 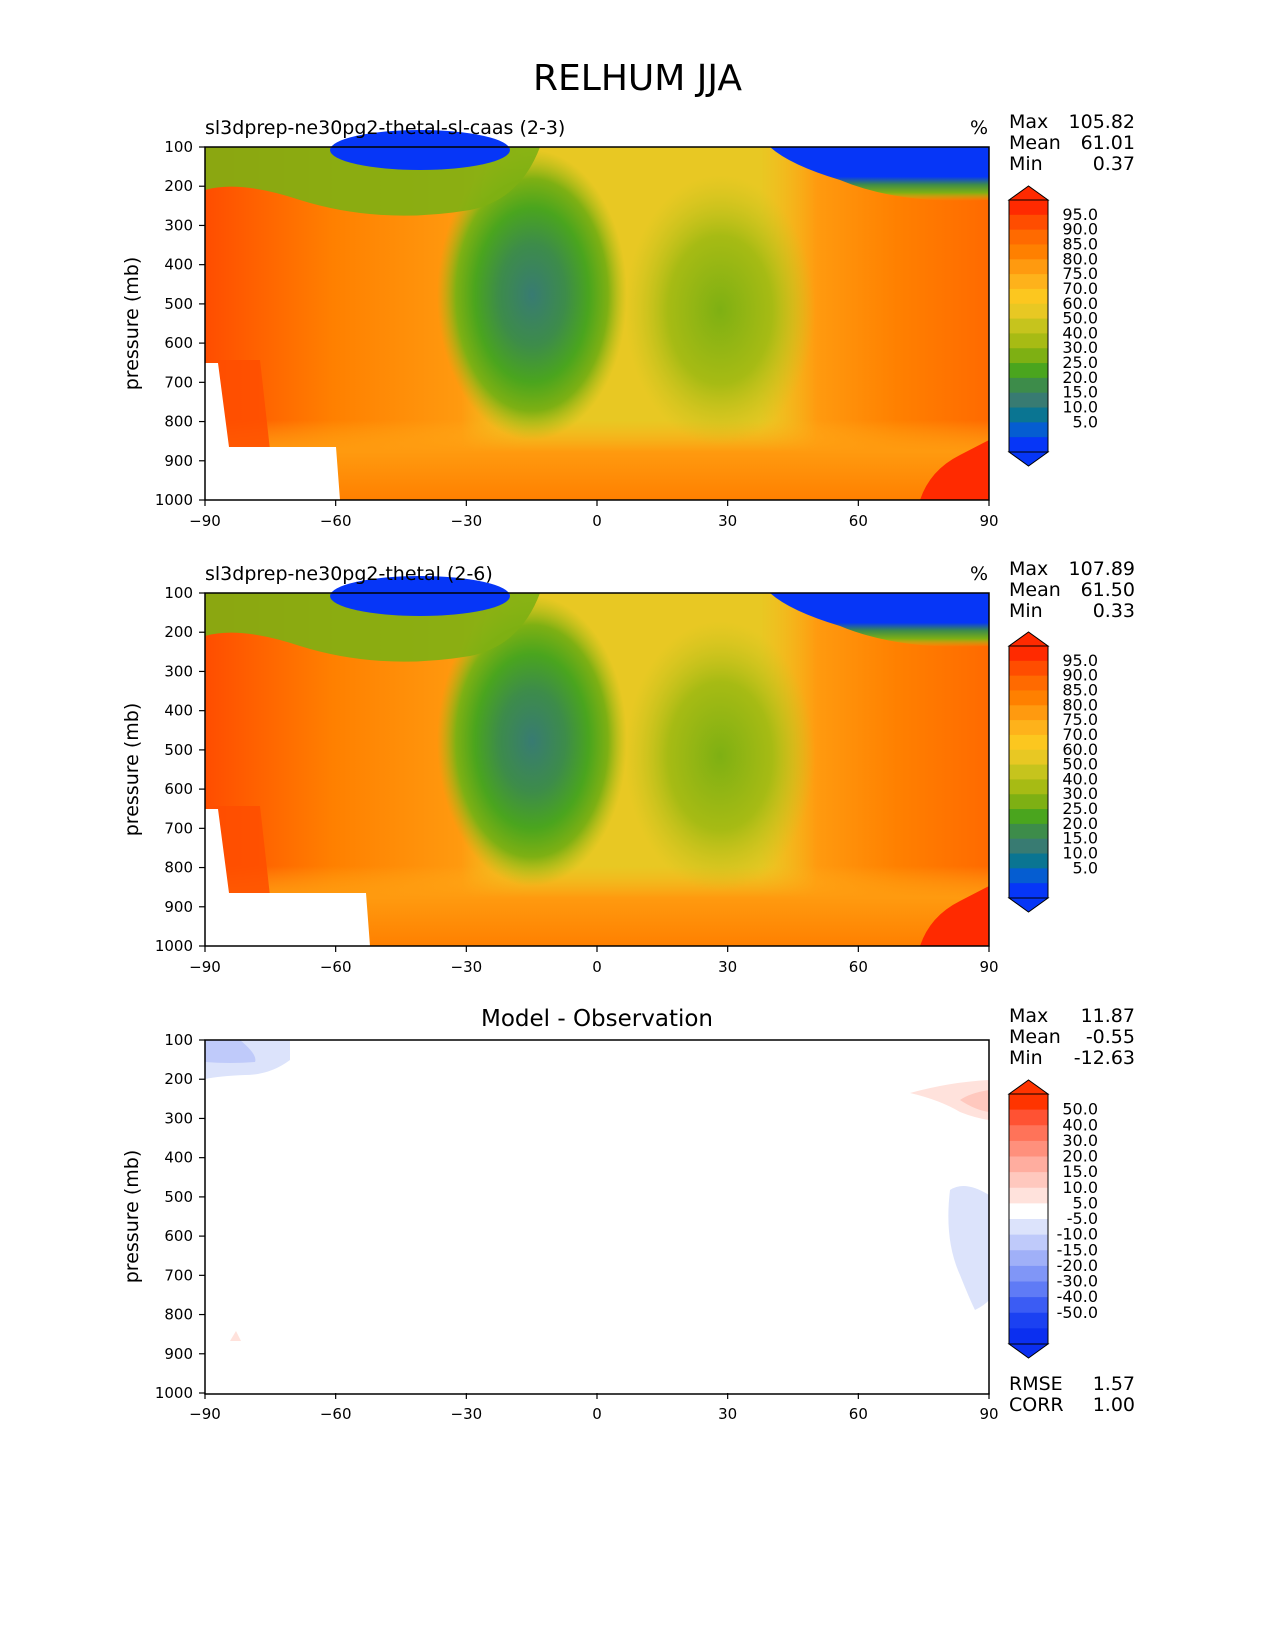 I want to click on stat-label: RMSE, so click(x=1036, y=1384).